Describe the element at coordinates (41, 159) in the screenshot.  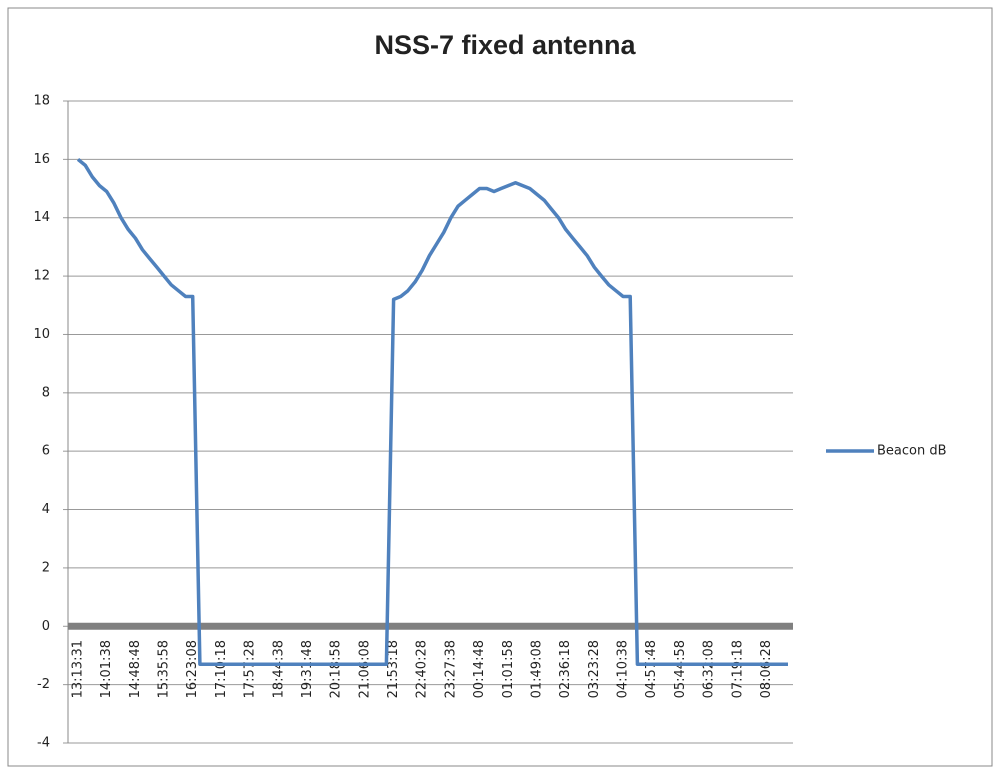
I see `y-tick-label: 16` at that location.